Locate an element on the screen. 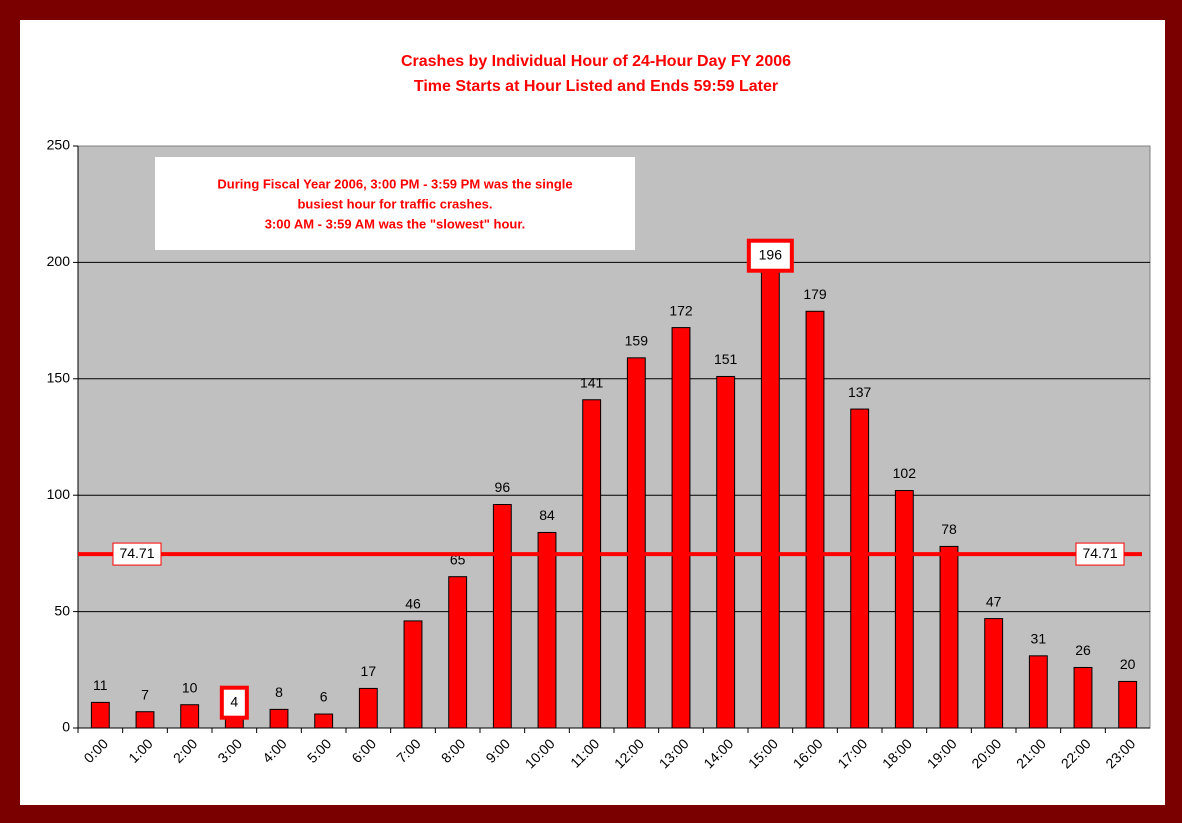 The width and height of the screenshot is (1182, 823). data-label: 96 is located at coordinates (503, 487).